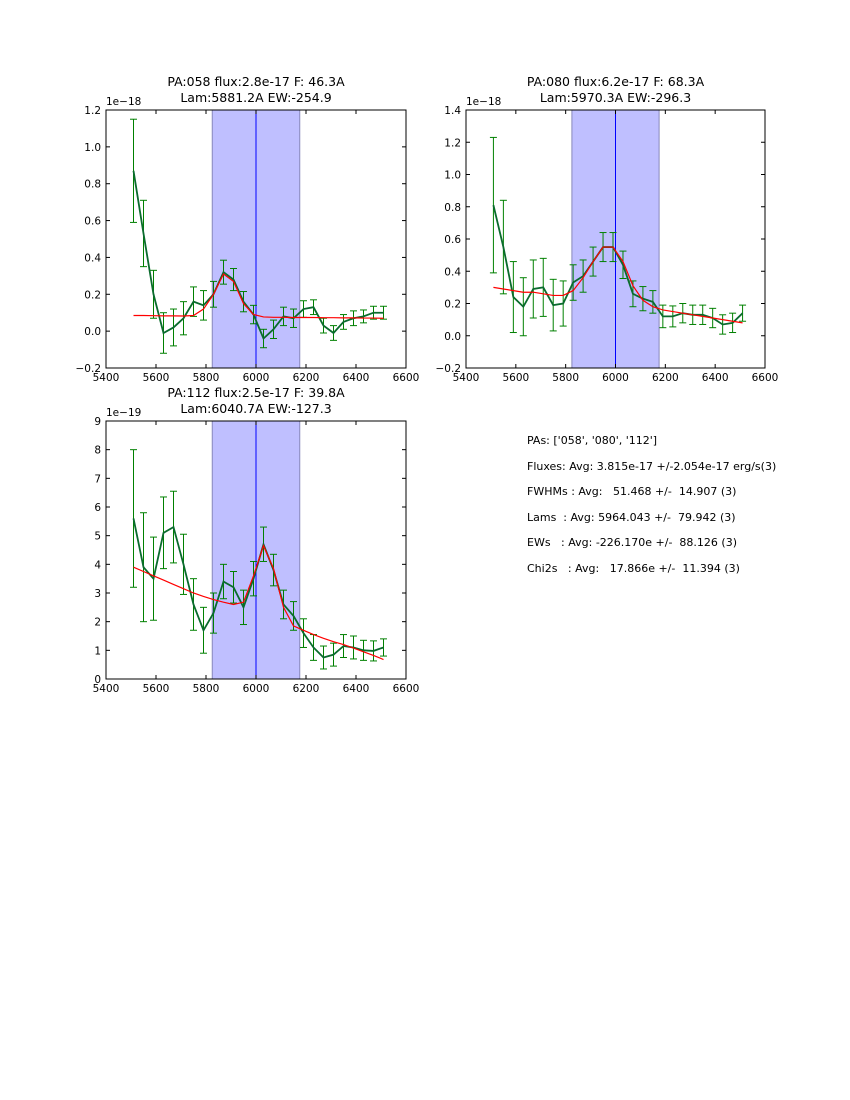  I want to click on y-tick-label: 0, so click(97, 680).